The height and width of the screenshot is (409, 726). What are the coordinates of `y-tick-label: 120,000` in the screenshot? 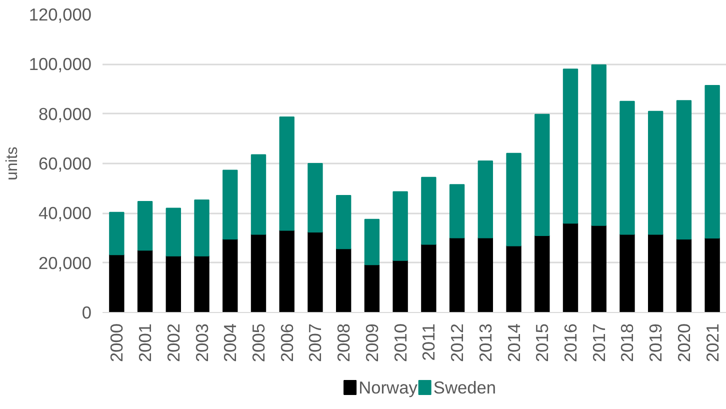 It's located at (60, 14).